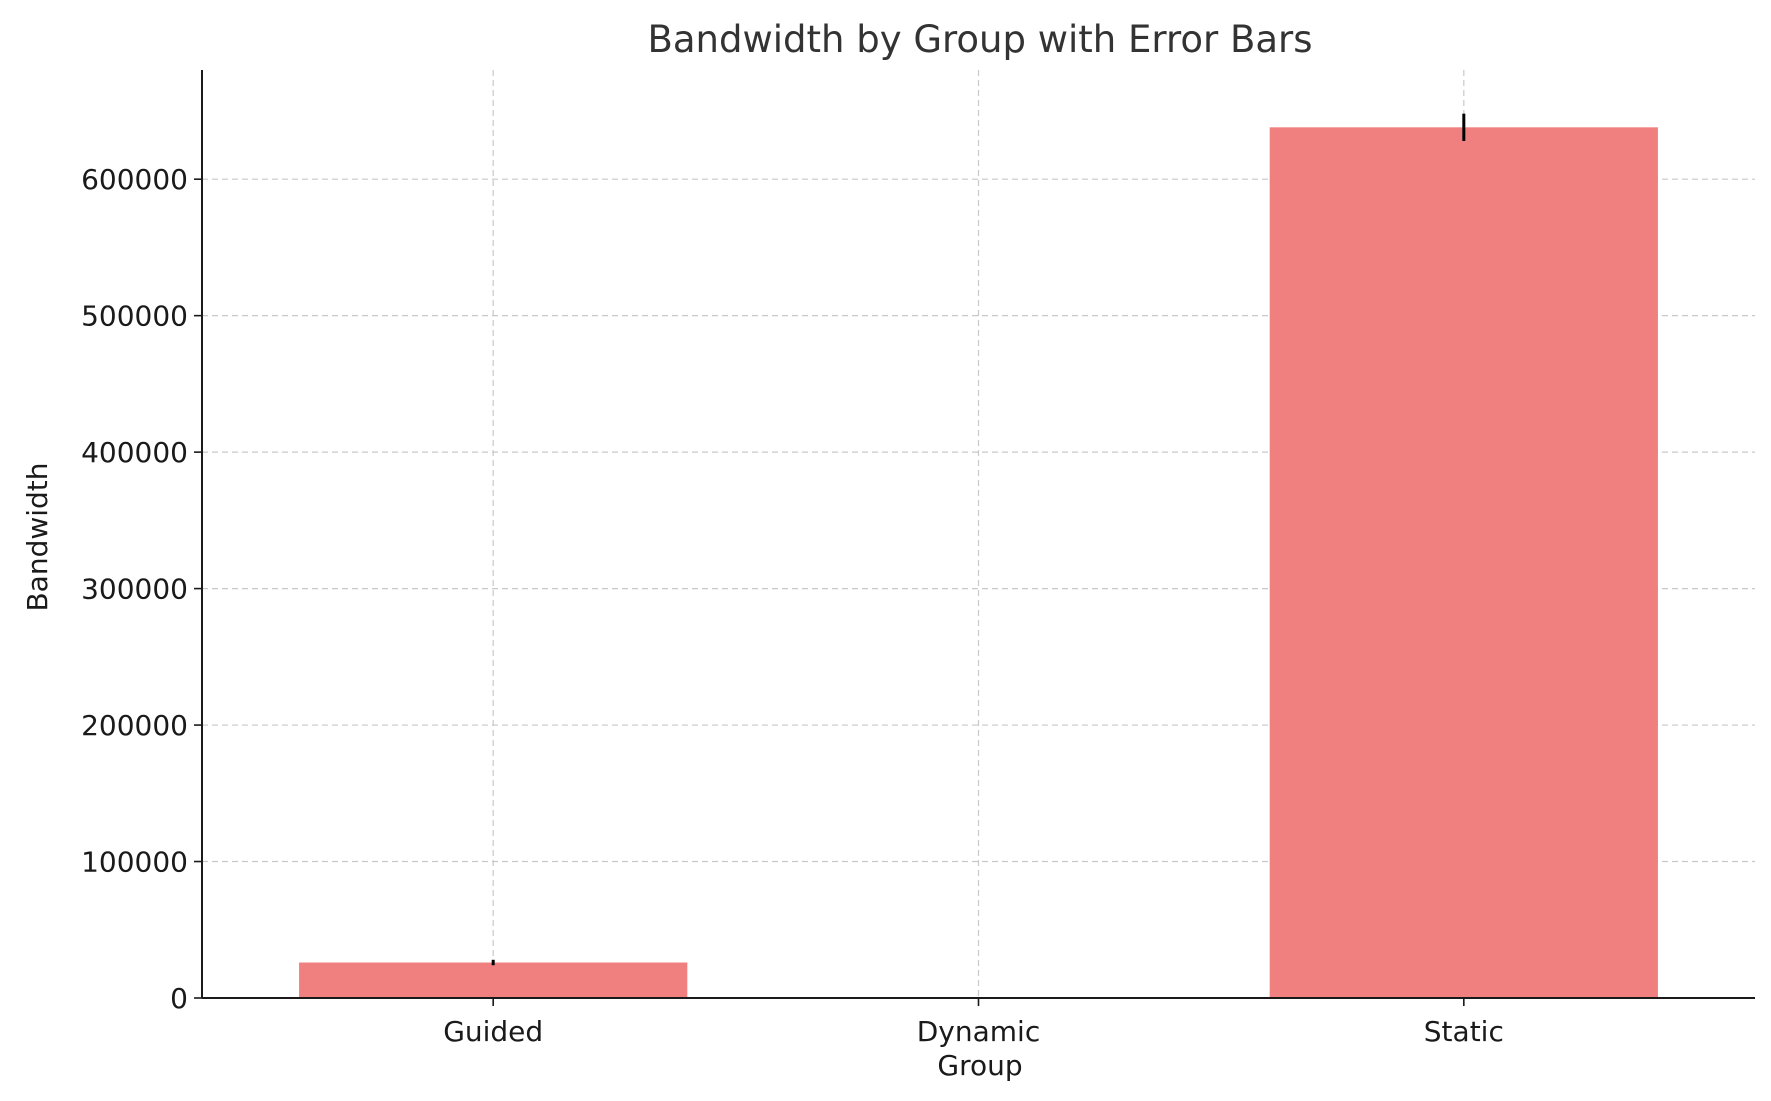 The height and width of the screenshot is (1101, 1771). Describe the element at coordinates (979, 39) in the screenshot. I see `chart-title: Bandwidth by Group with Error Bars` at that location.